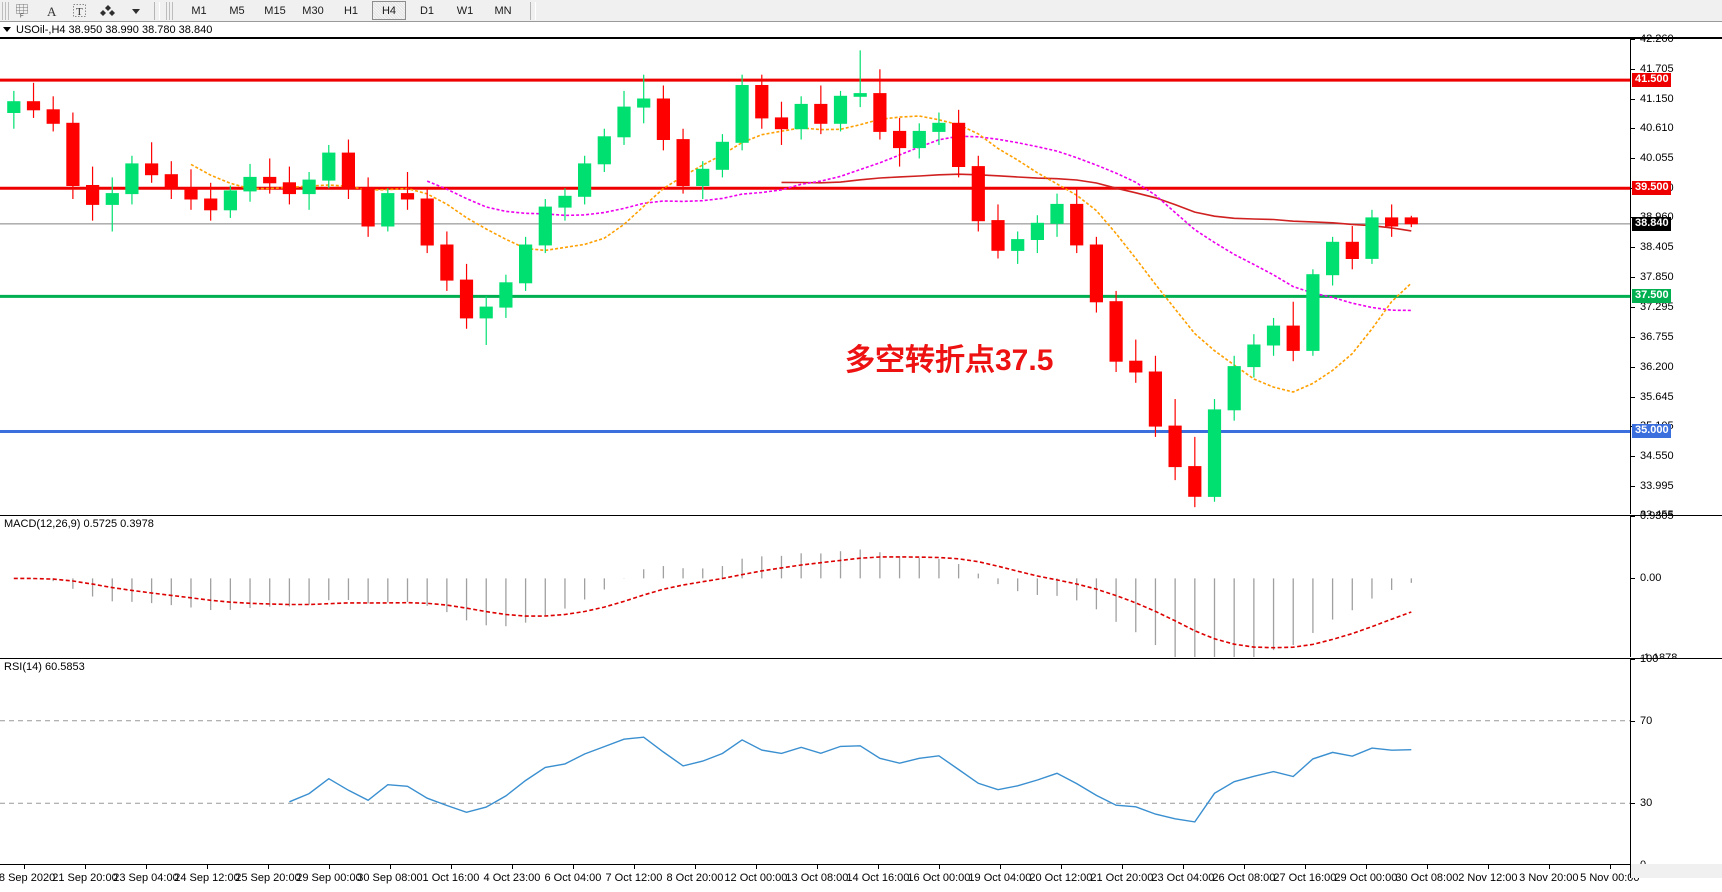 This screenshot has height=892, width=1722. Describe the element at coordinates (114, 29) in the screenshot. I see `symbol-quote-text: USOil-,H4 38.950 38.990 38.780 38.840` at that location.